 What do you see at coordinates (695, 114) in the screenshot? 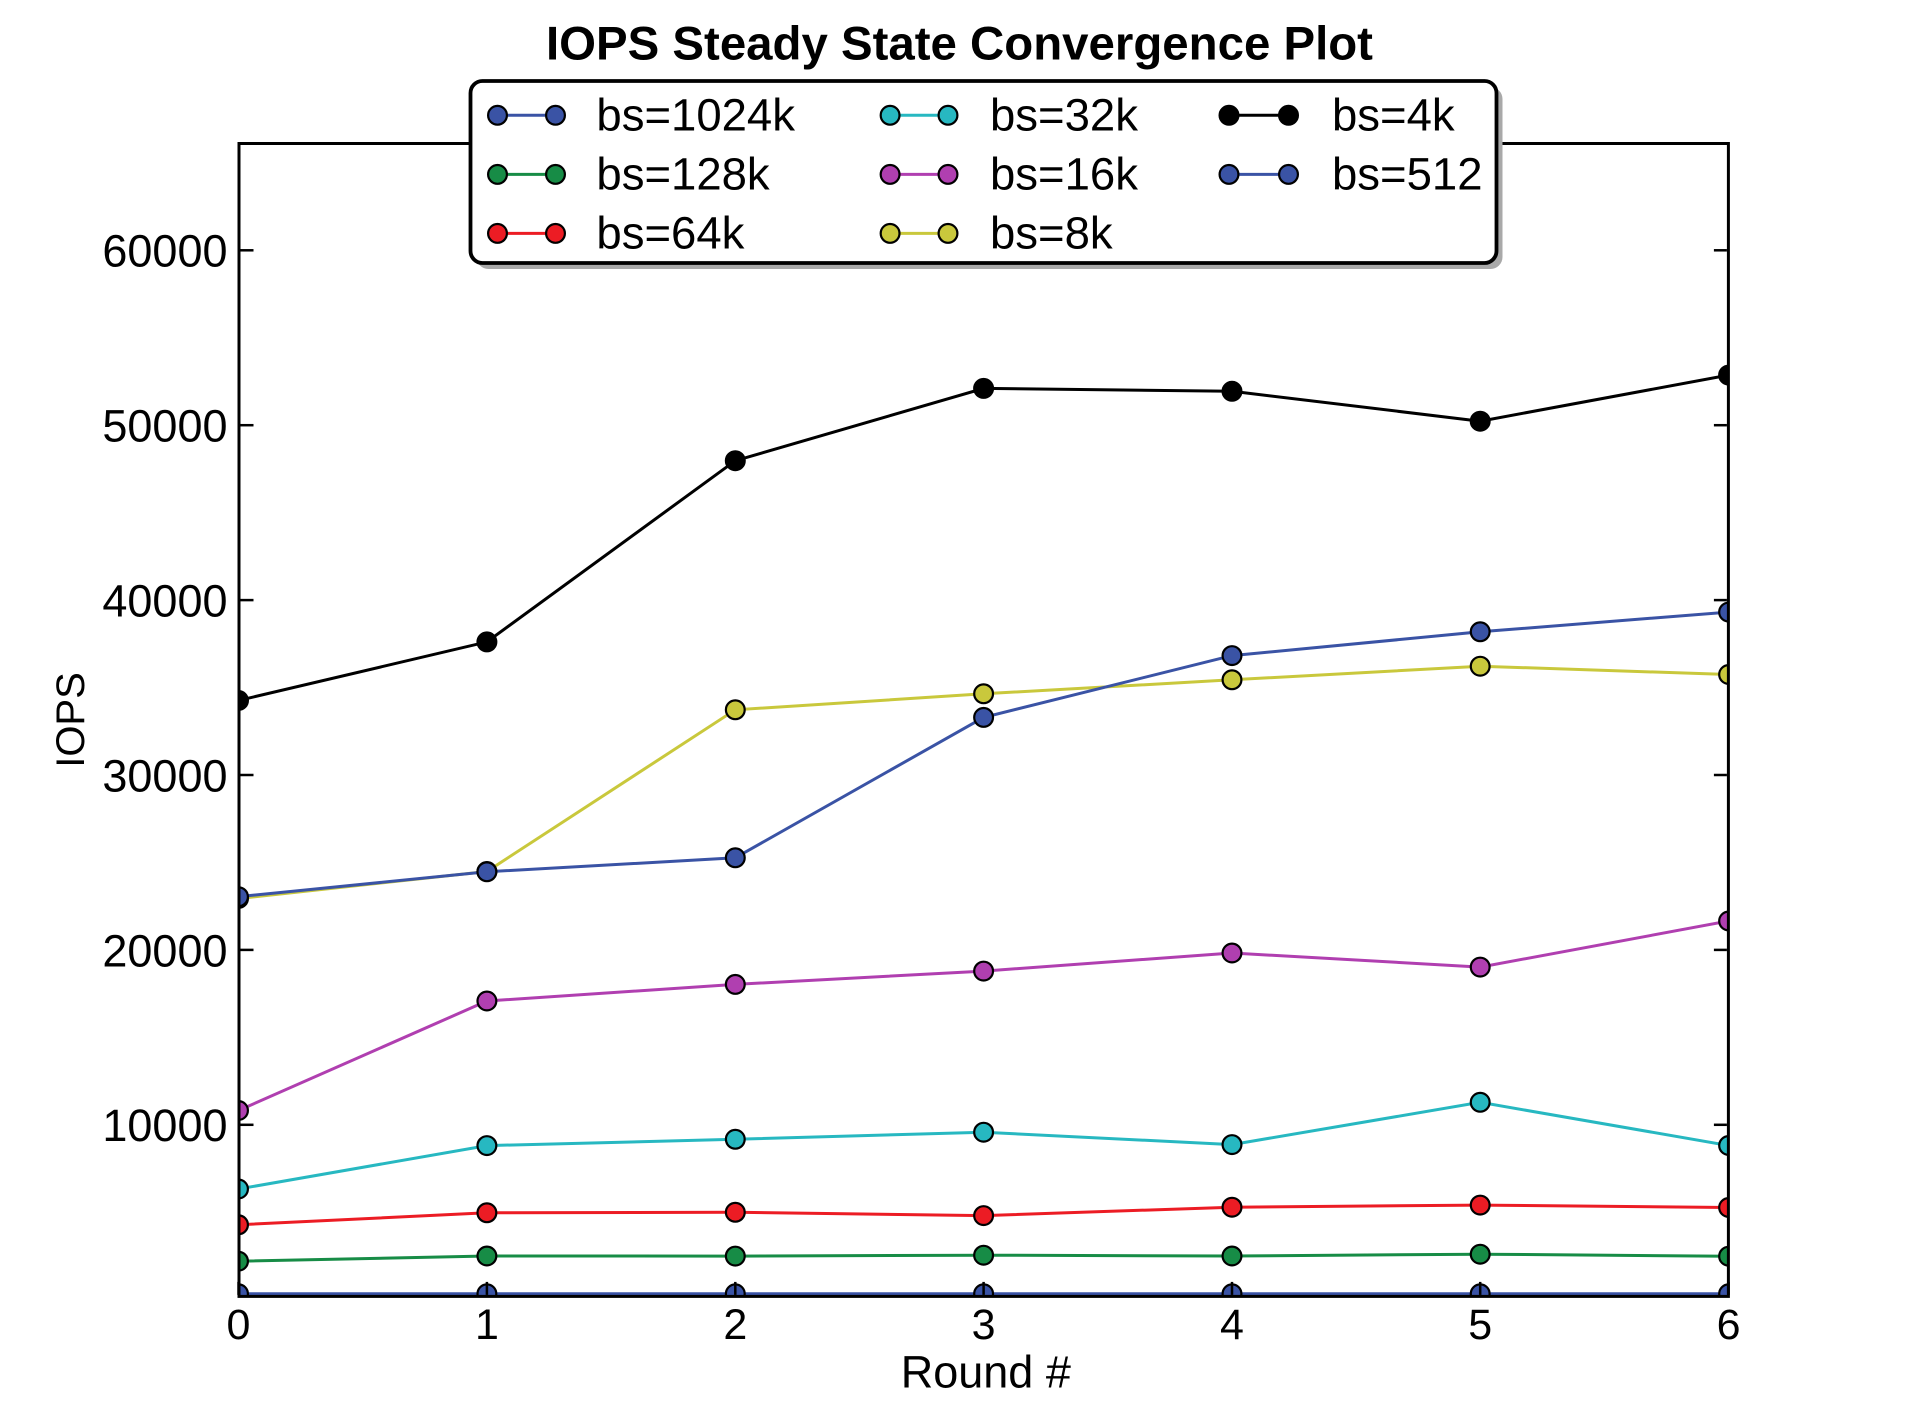
I see `svg-text: bs=1024k` at bounding box center [695, 114].